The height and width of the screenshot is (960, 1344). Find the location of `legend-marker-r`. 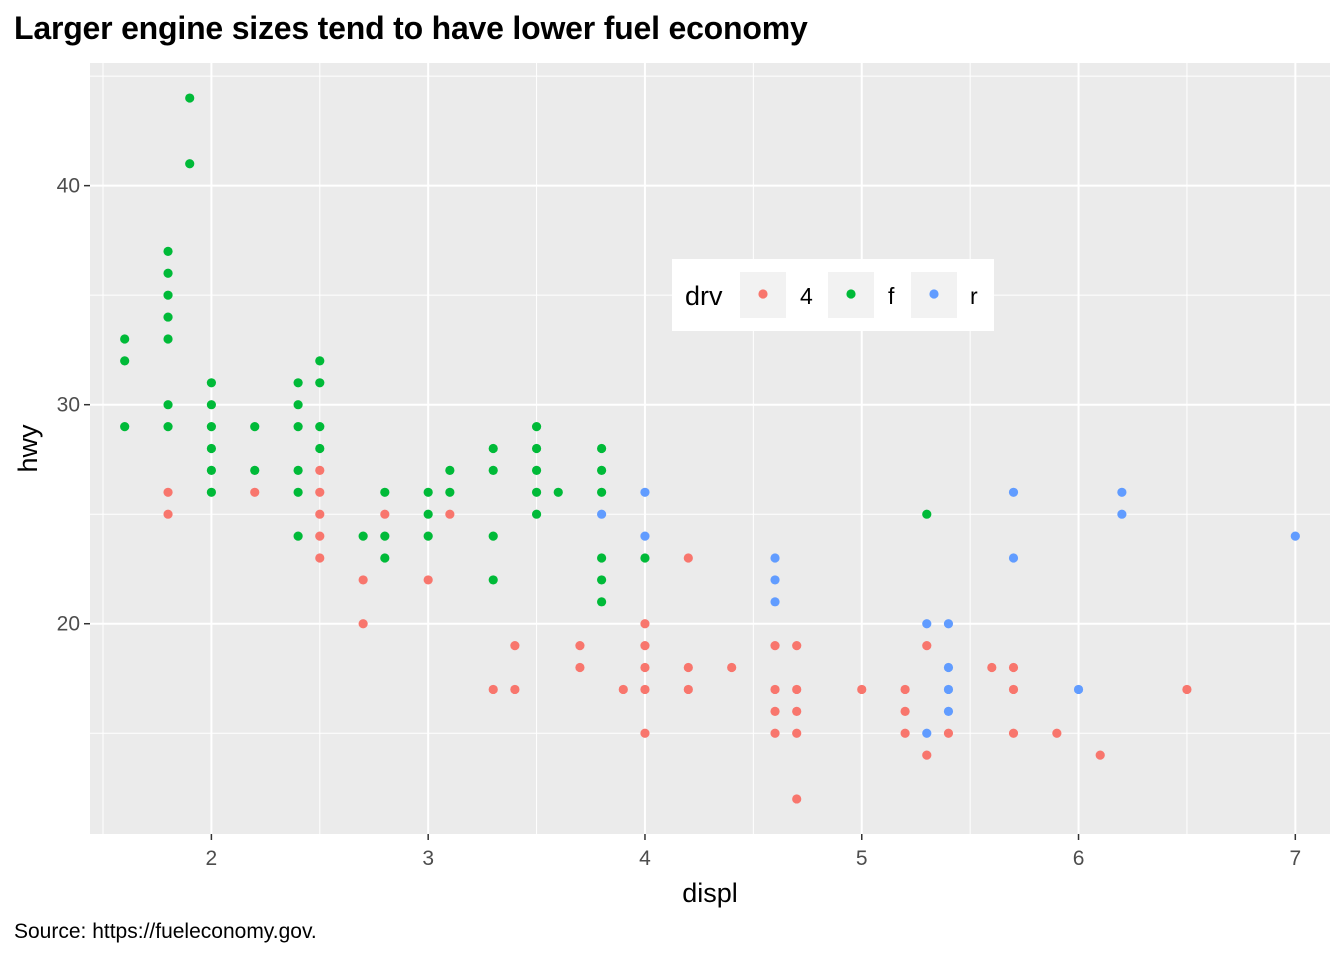

legend-marker-r is located at coordinates (934, 294).